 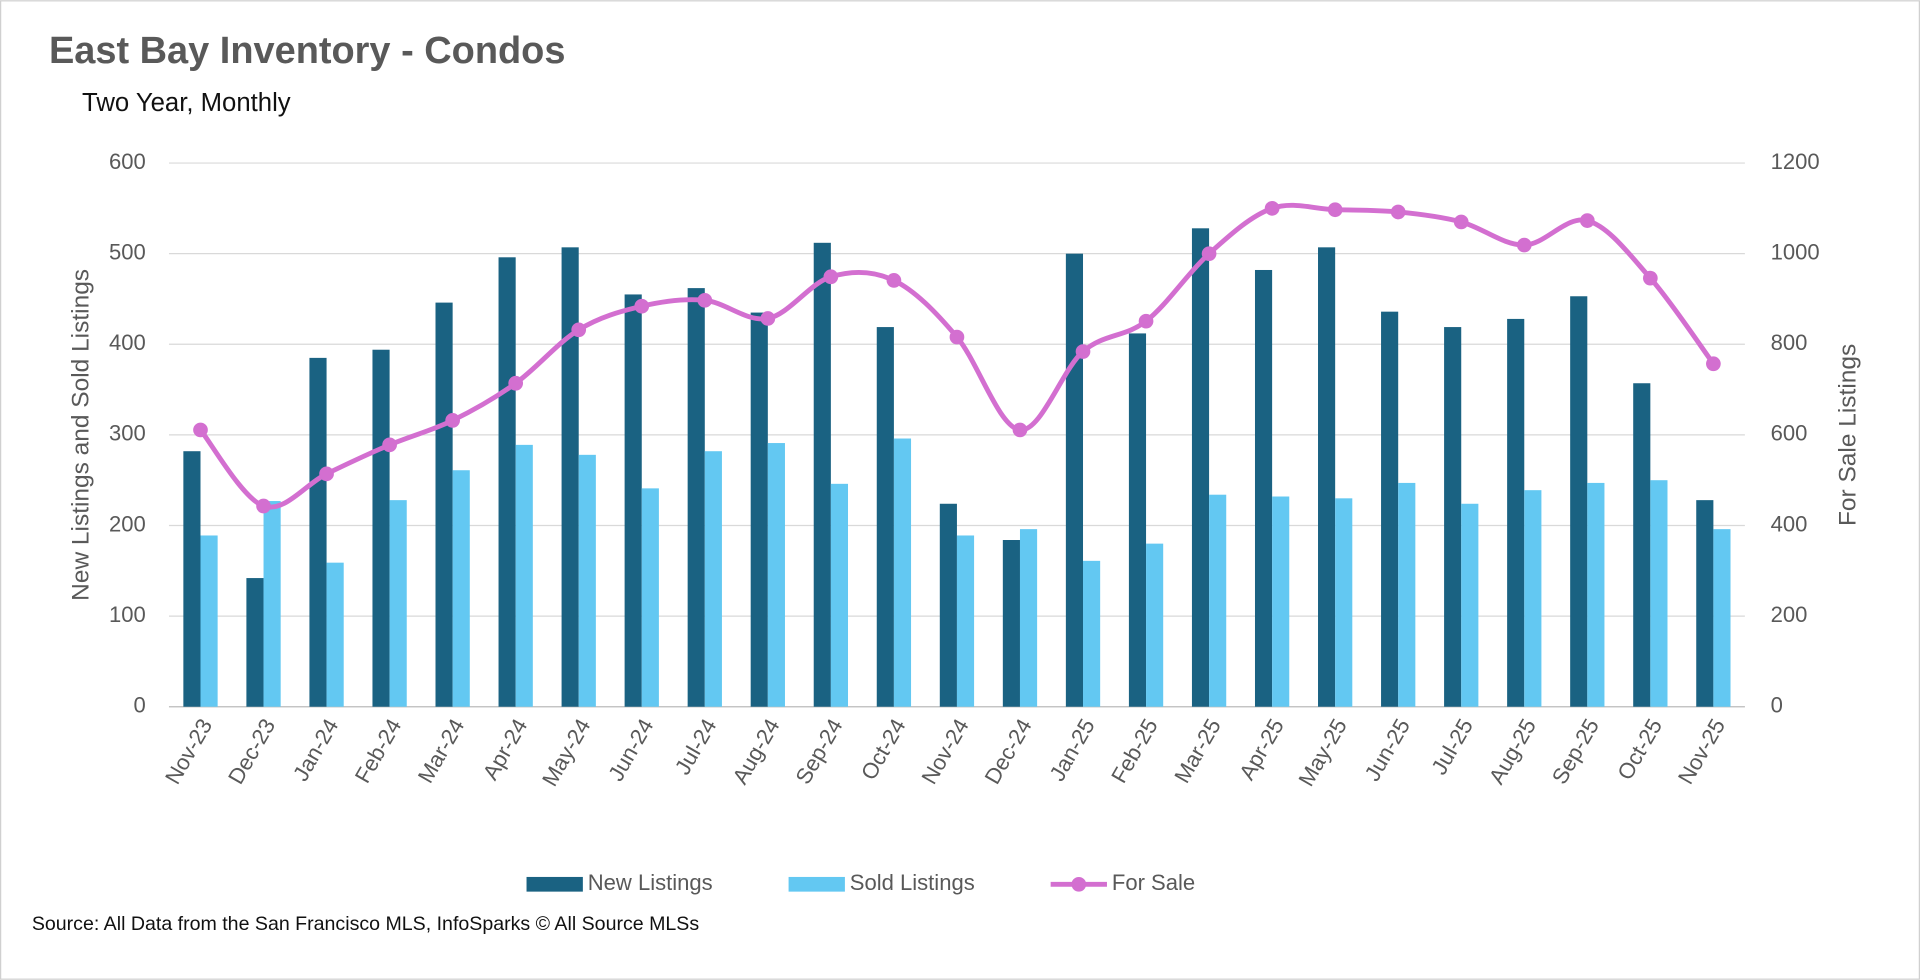 I want to click on y2-tick-label: 1000, so click(x=1795, y=252).